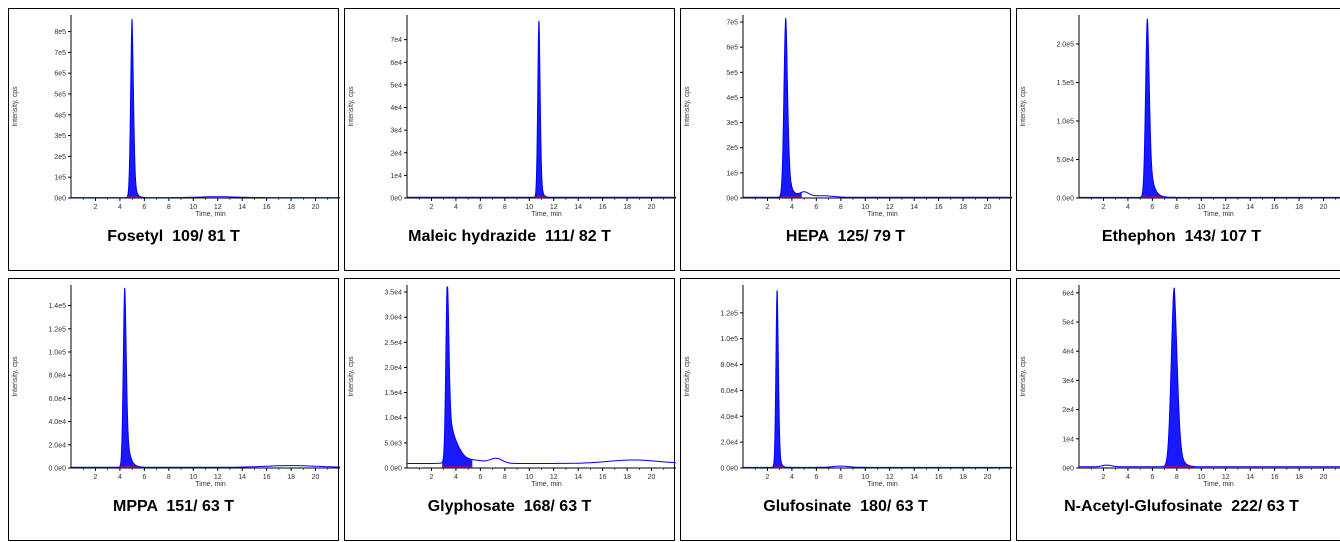  Describe the element at coordinates (57, 329) in the screenshot. I see `y-tick-label: 1.2e5` at that location.